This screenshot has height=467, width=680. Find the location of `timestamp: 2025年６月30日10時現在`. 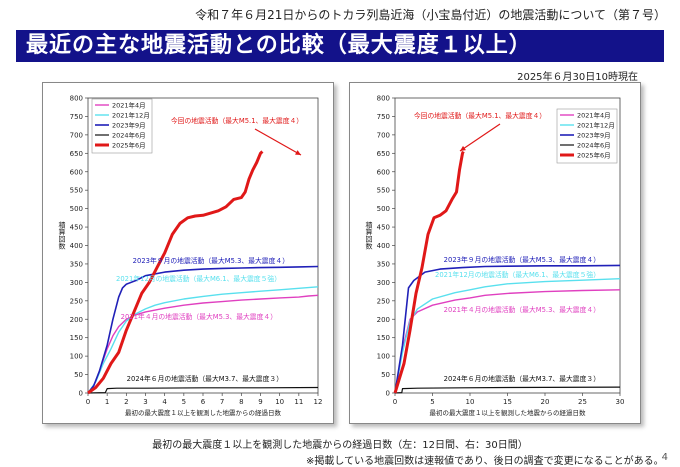

timestamp: 2025年６月30日10時現在 is located at coordinates (577, 77).